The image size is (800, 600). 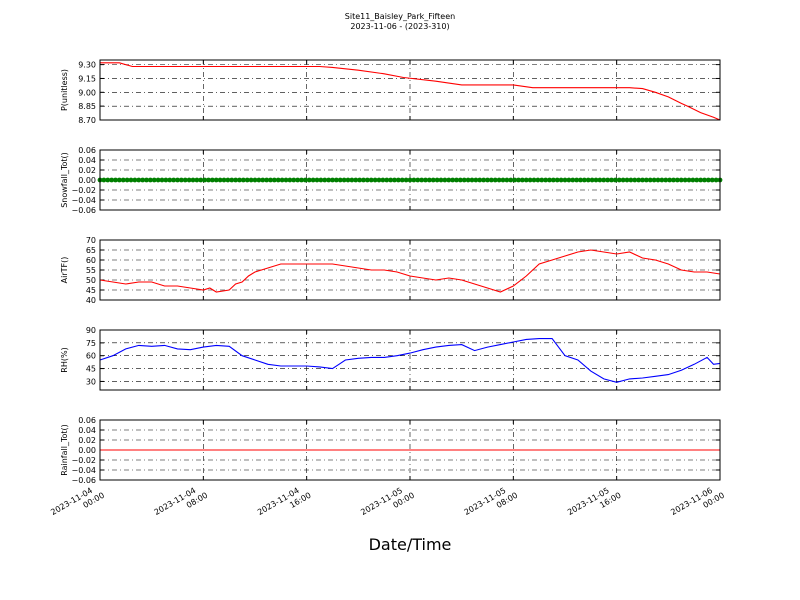 I want to click on y-tick-label: 55, so click(x=91, y=270).